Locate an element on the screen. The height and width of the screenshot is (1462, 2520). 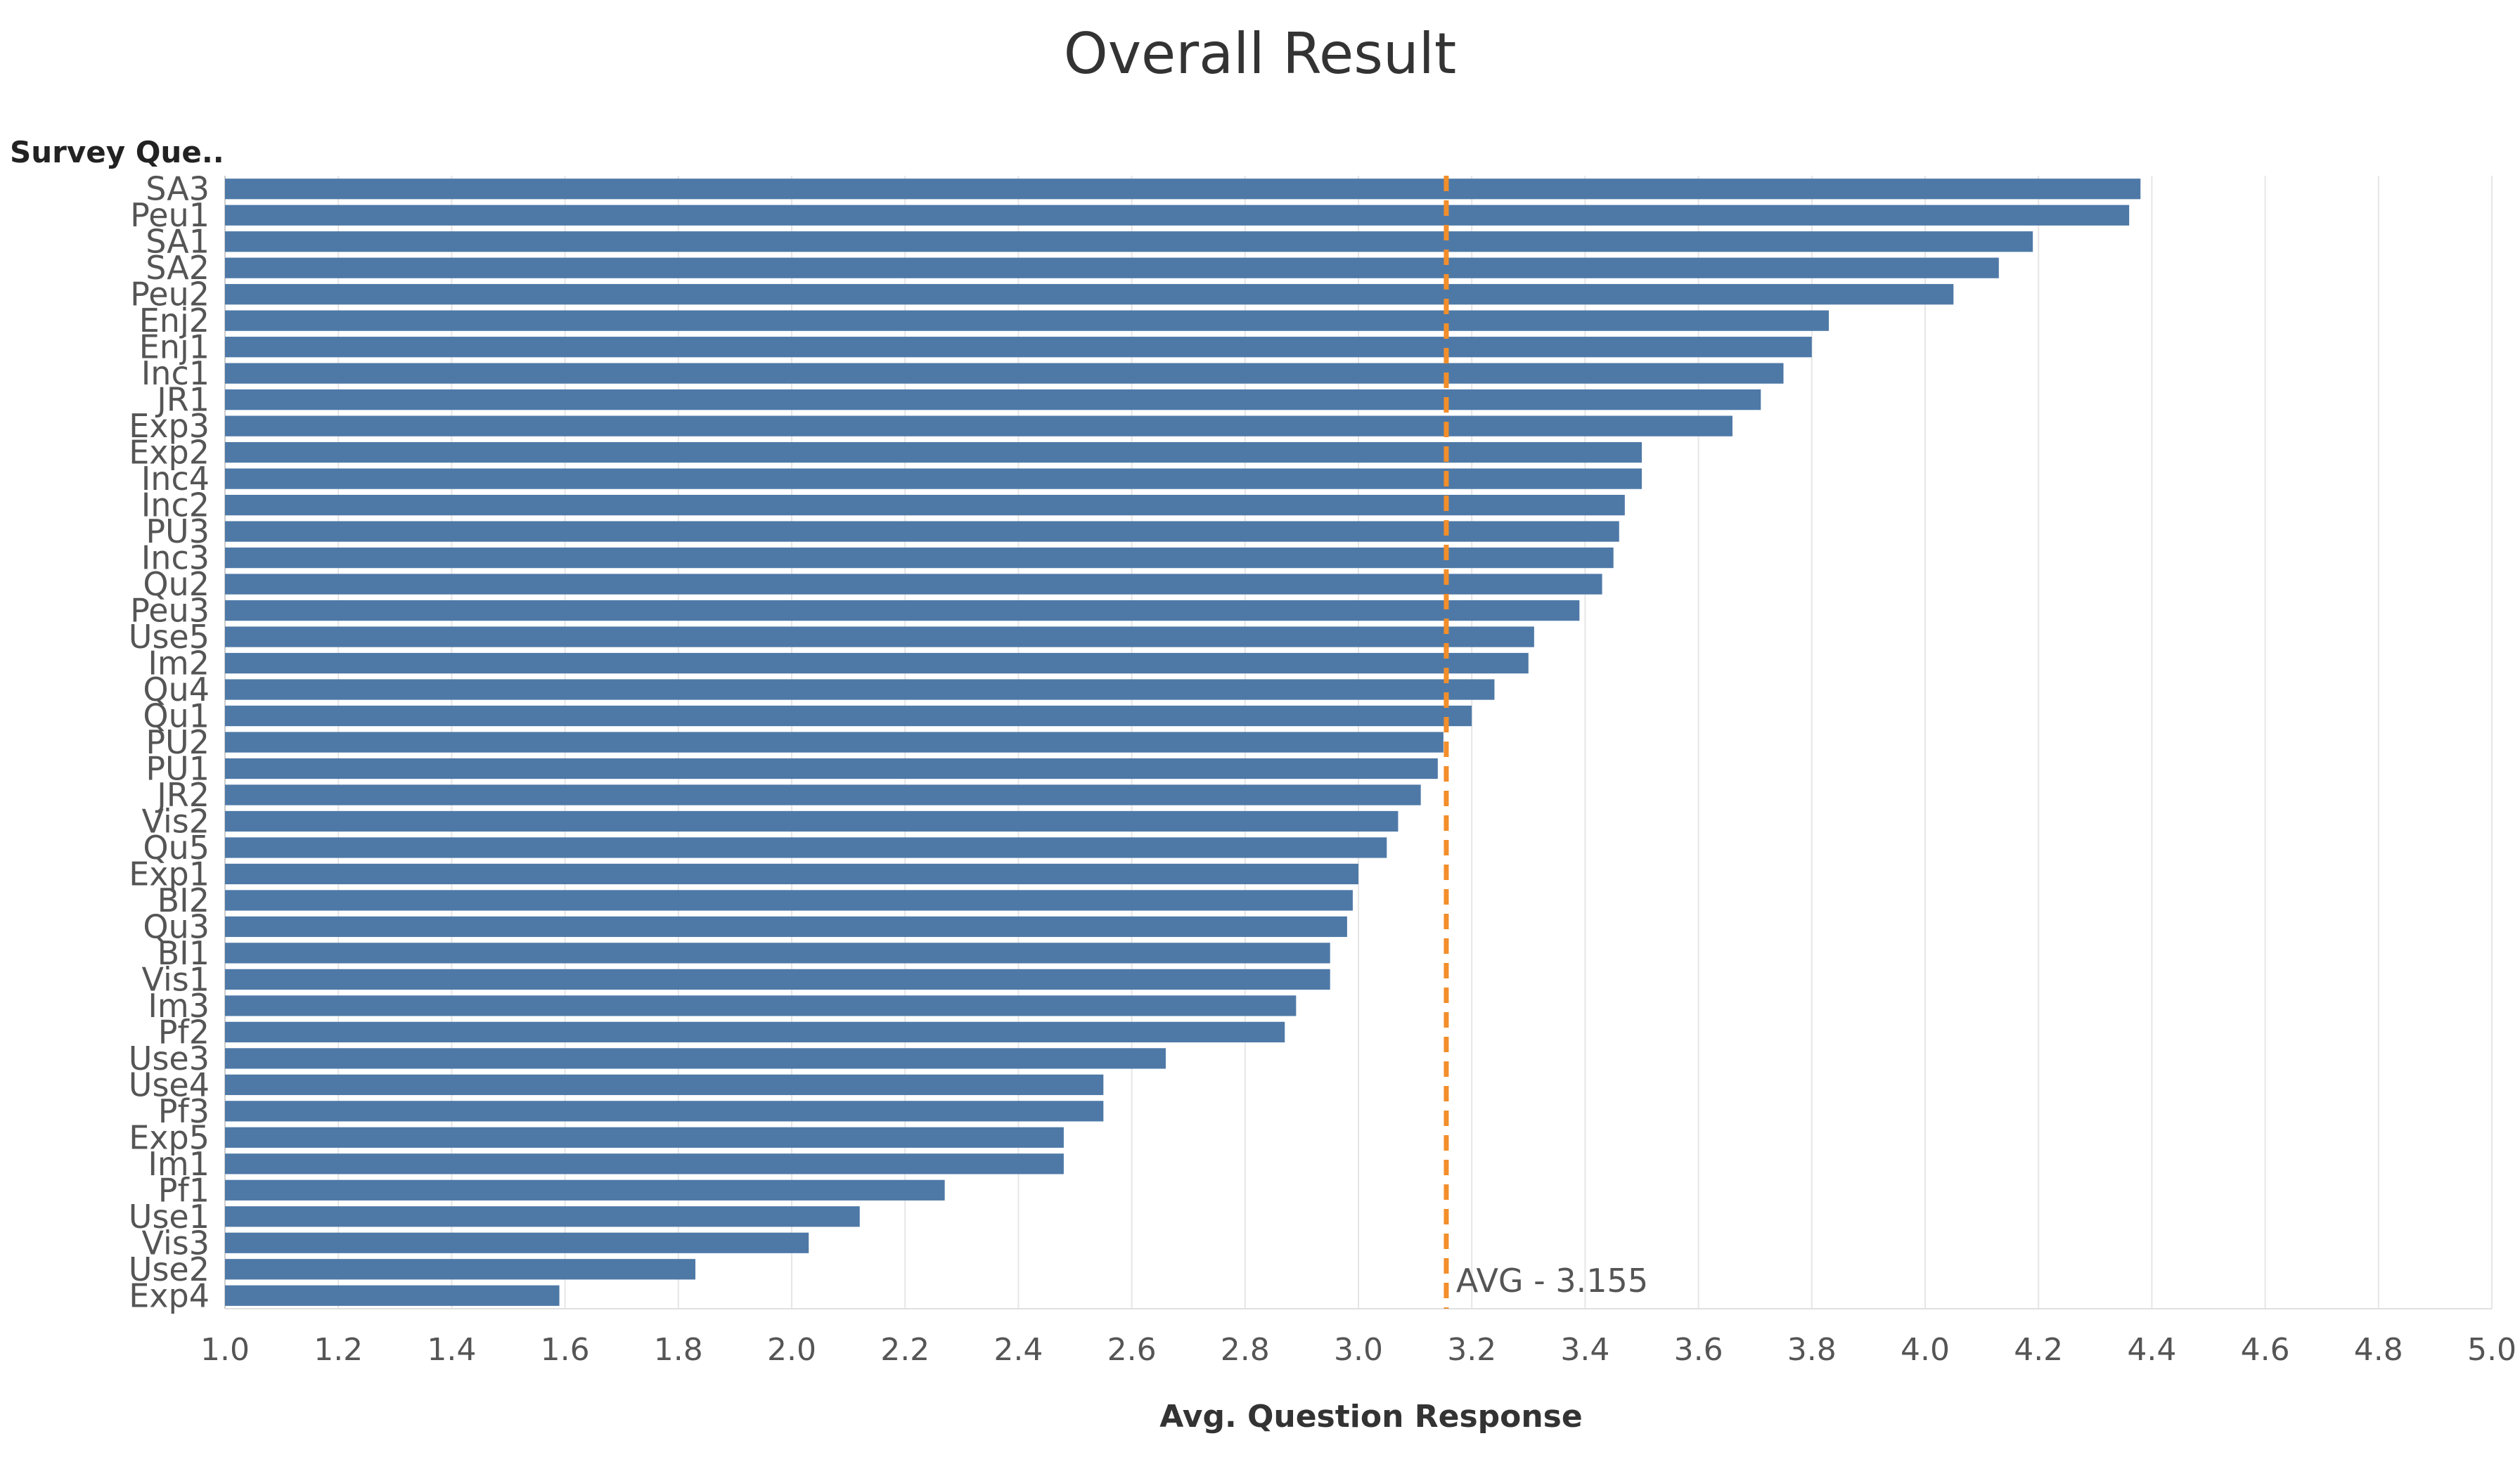
y-category-label: Pf1 is located at coordinates (184, 1190).